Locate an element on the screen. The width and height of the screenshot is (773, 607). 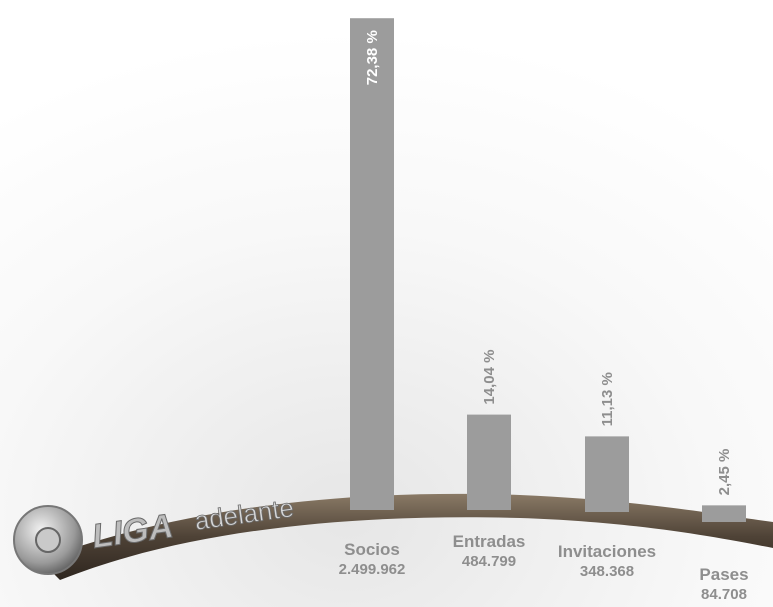
count-label: 2.499.962 is located at coordinates (372, 569).